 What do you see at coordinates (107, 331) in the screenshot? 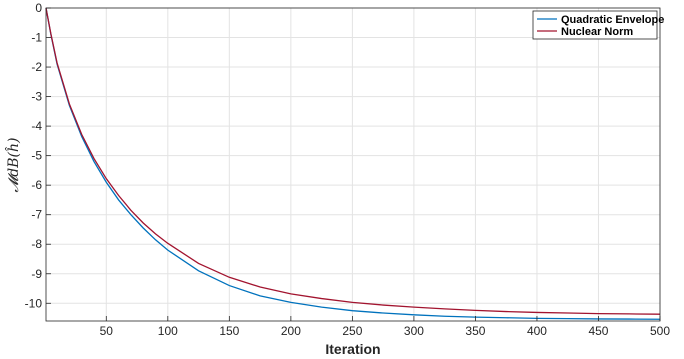
I see `x-tick-label: 50` at bounding box center [107, 331].